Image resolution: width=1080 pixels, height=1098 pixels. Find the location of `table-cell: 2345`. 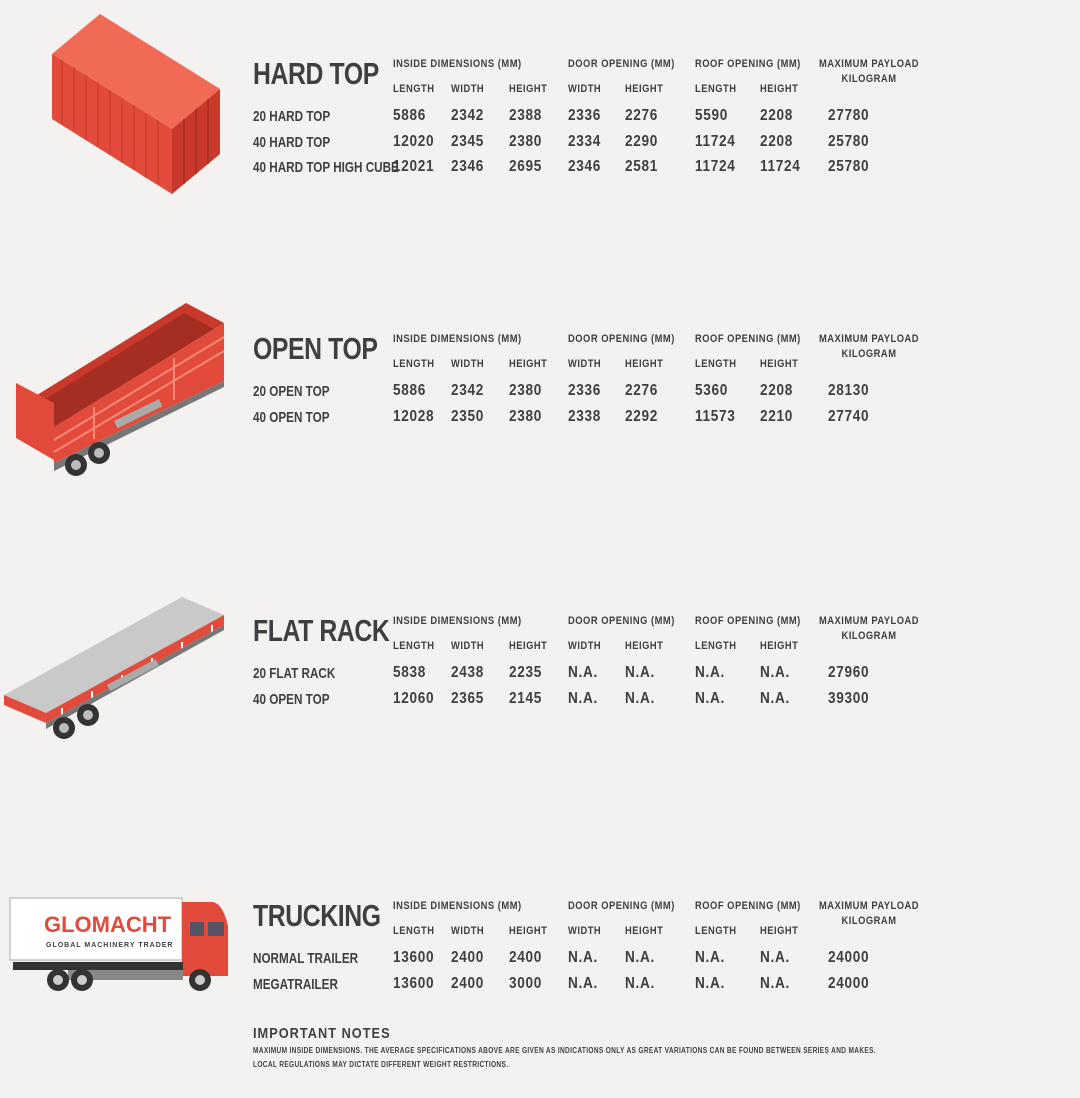

table-cell: 2345 is located at coordinates (467, 141).